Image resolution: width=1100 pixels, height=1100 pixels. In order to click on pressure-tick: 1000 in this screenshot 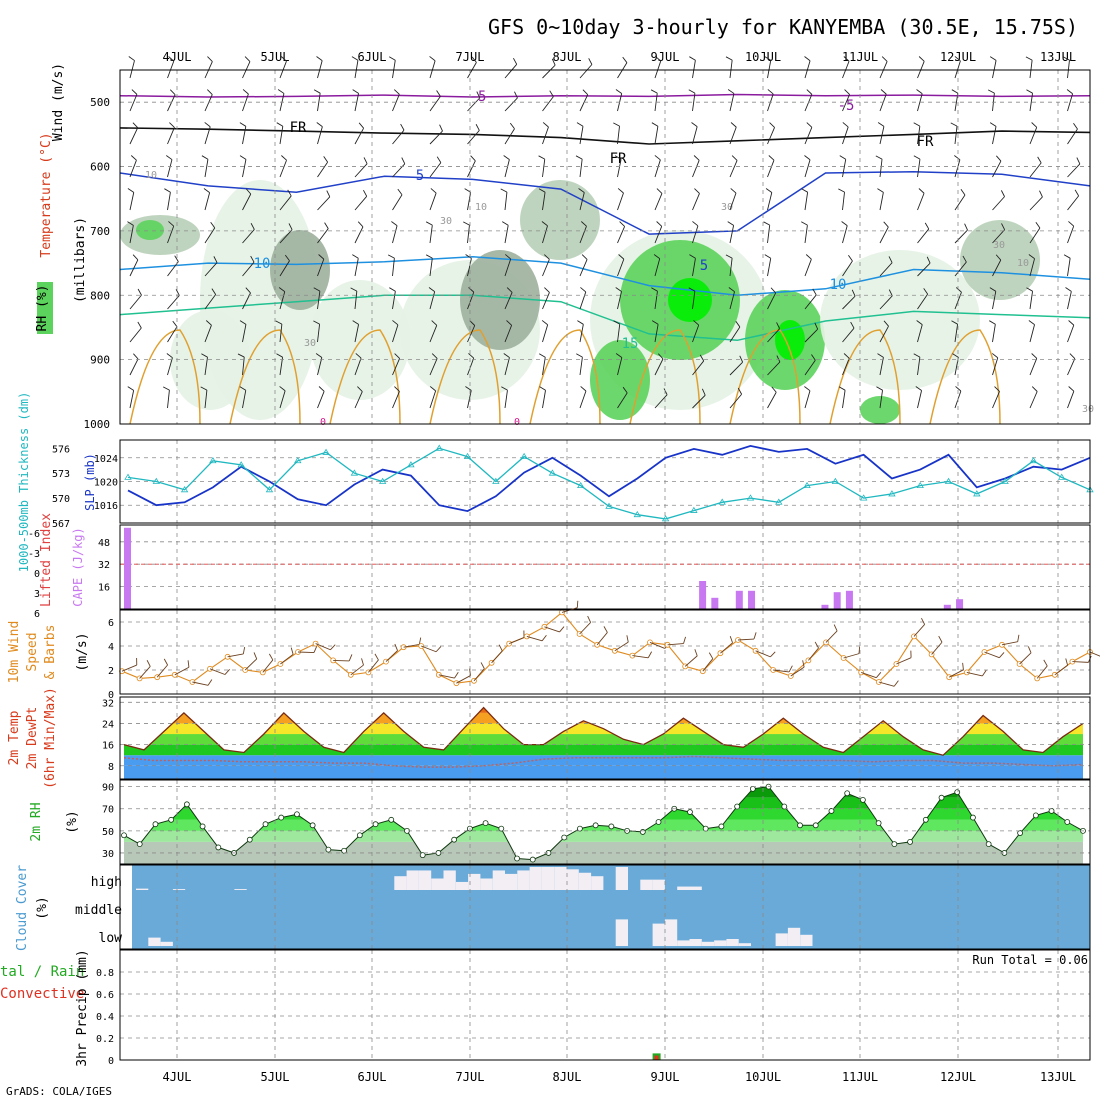, I will do `click(97, 424)`.